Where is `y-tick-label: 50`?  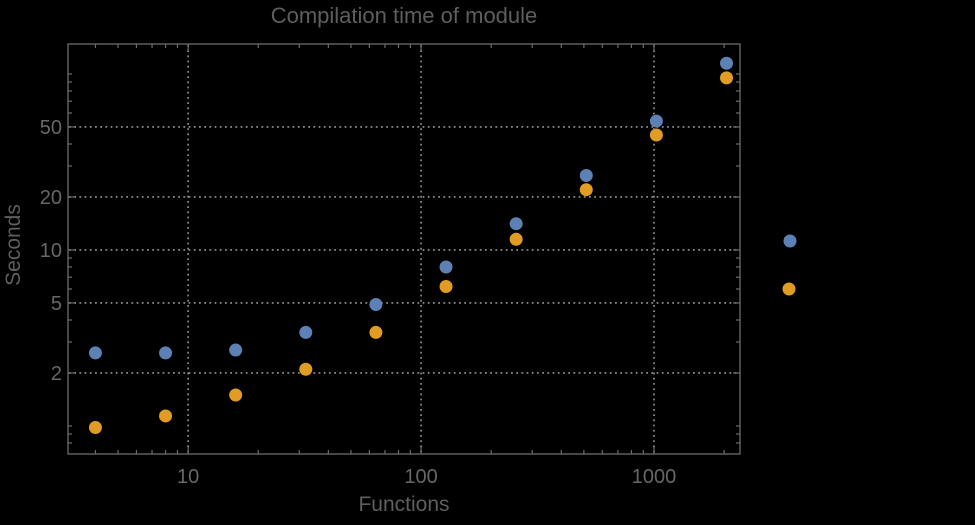
y-tick-label: 50 is located at coordinates (51, 128).